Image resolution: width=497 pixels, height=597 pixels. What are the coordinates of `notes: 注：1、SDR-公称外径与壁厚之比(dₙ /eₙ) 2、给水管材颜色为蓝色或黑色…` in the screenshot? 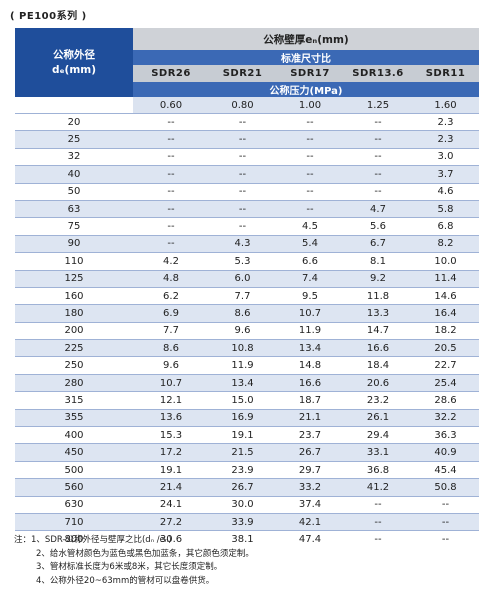 It's located at (134, 561).